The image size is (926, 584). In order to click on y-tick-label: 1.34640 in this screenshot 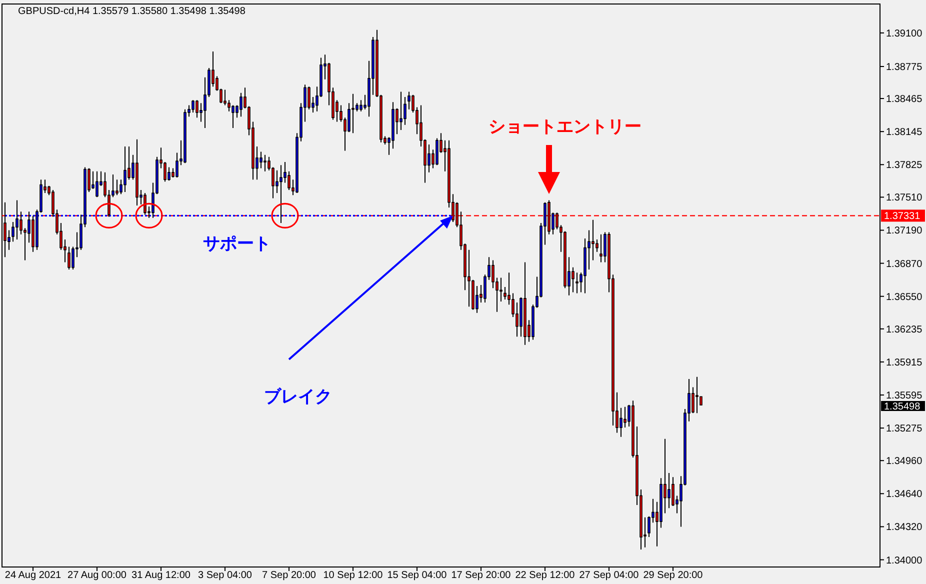, I will do `click(904, 494)`.